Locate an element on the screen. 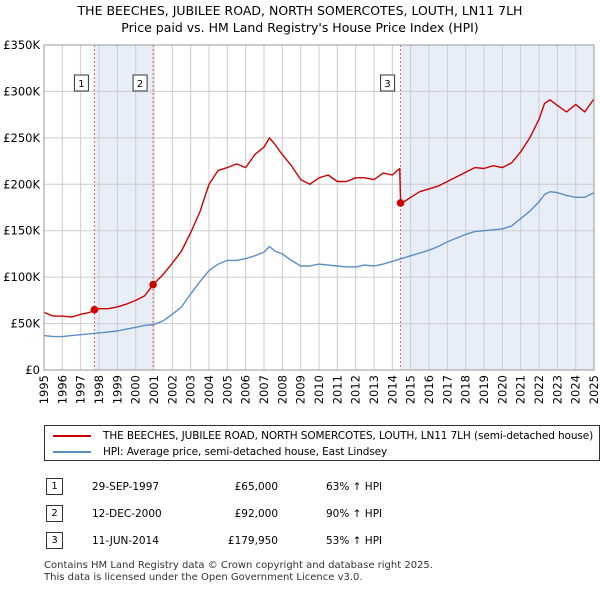  transaction-date: 29-SEP-1997 is located at coordinates (126, 486).